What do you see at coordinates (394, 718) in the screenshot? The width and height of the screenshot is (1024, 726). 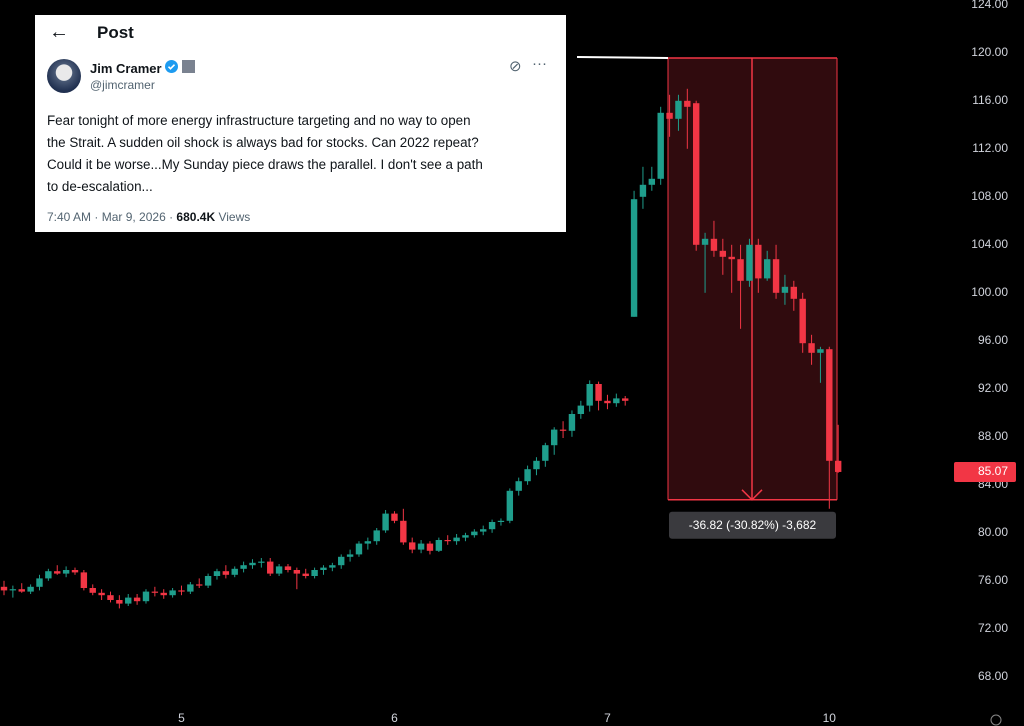 I see `x-tick-label: 6` at bounding box center [394, 718].